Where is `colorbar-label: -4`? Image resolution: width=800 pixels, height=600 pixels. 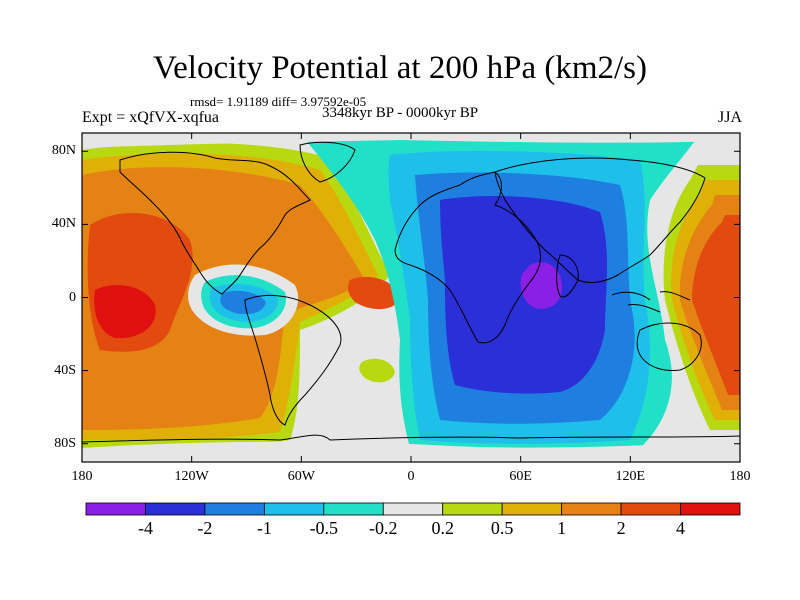 colorbar-label: -4 is located at coordinates (145, 528).